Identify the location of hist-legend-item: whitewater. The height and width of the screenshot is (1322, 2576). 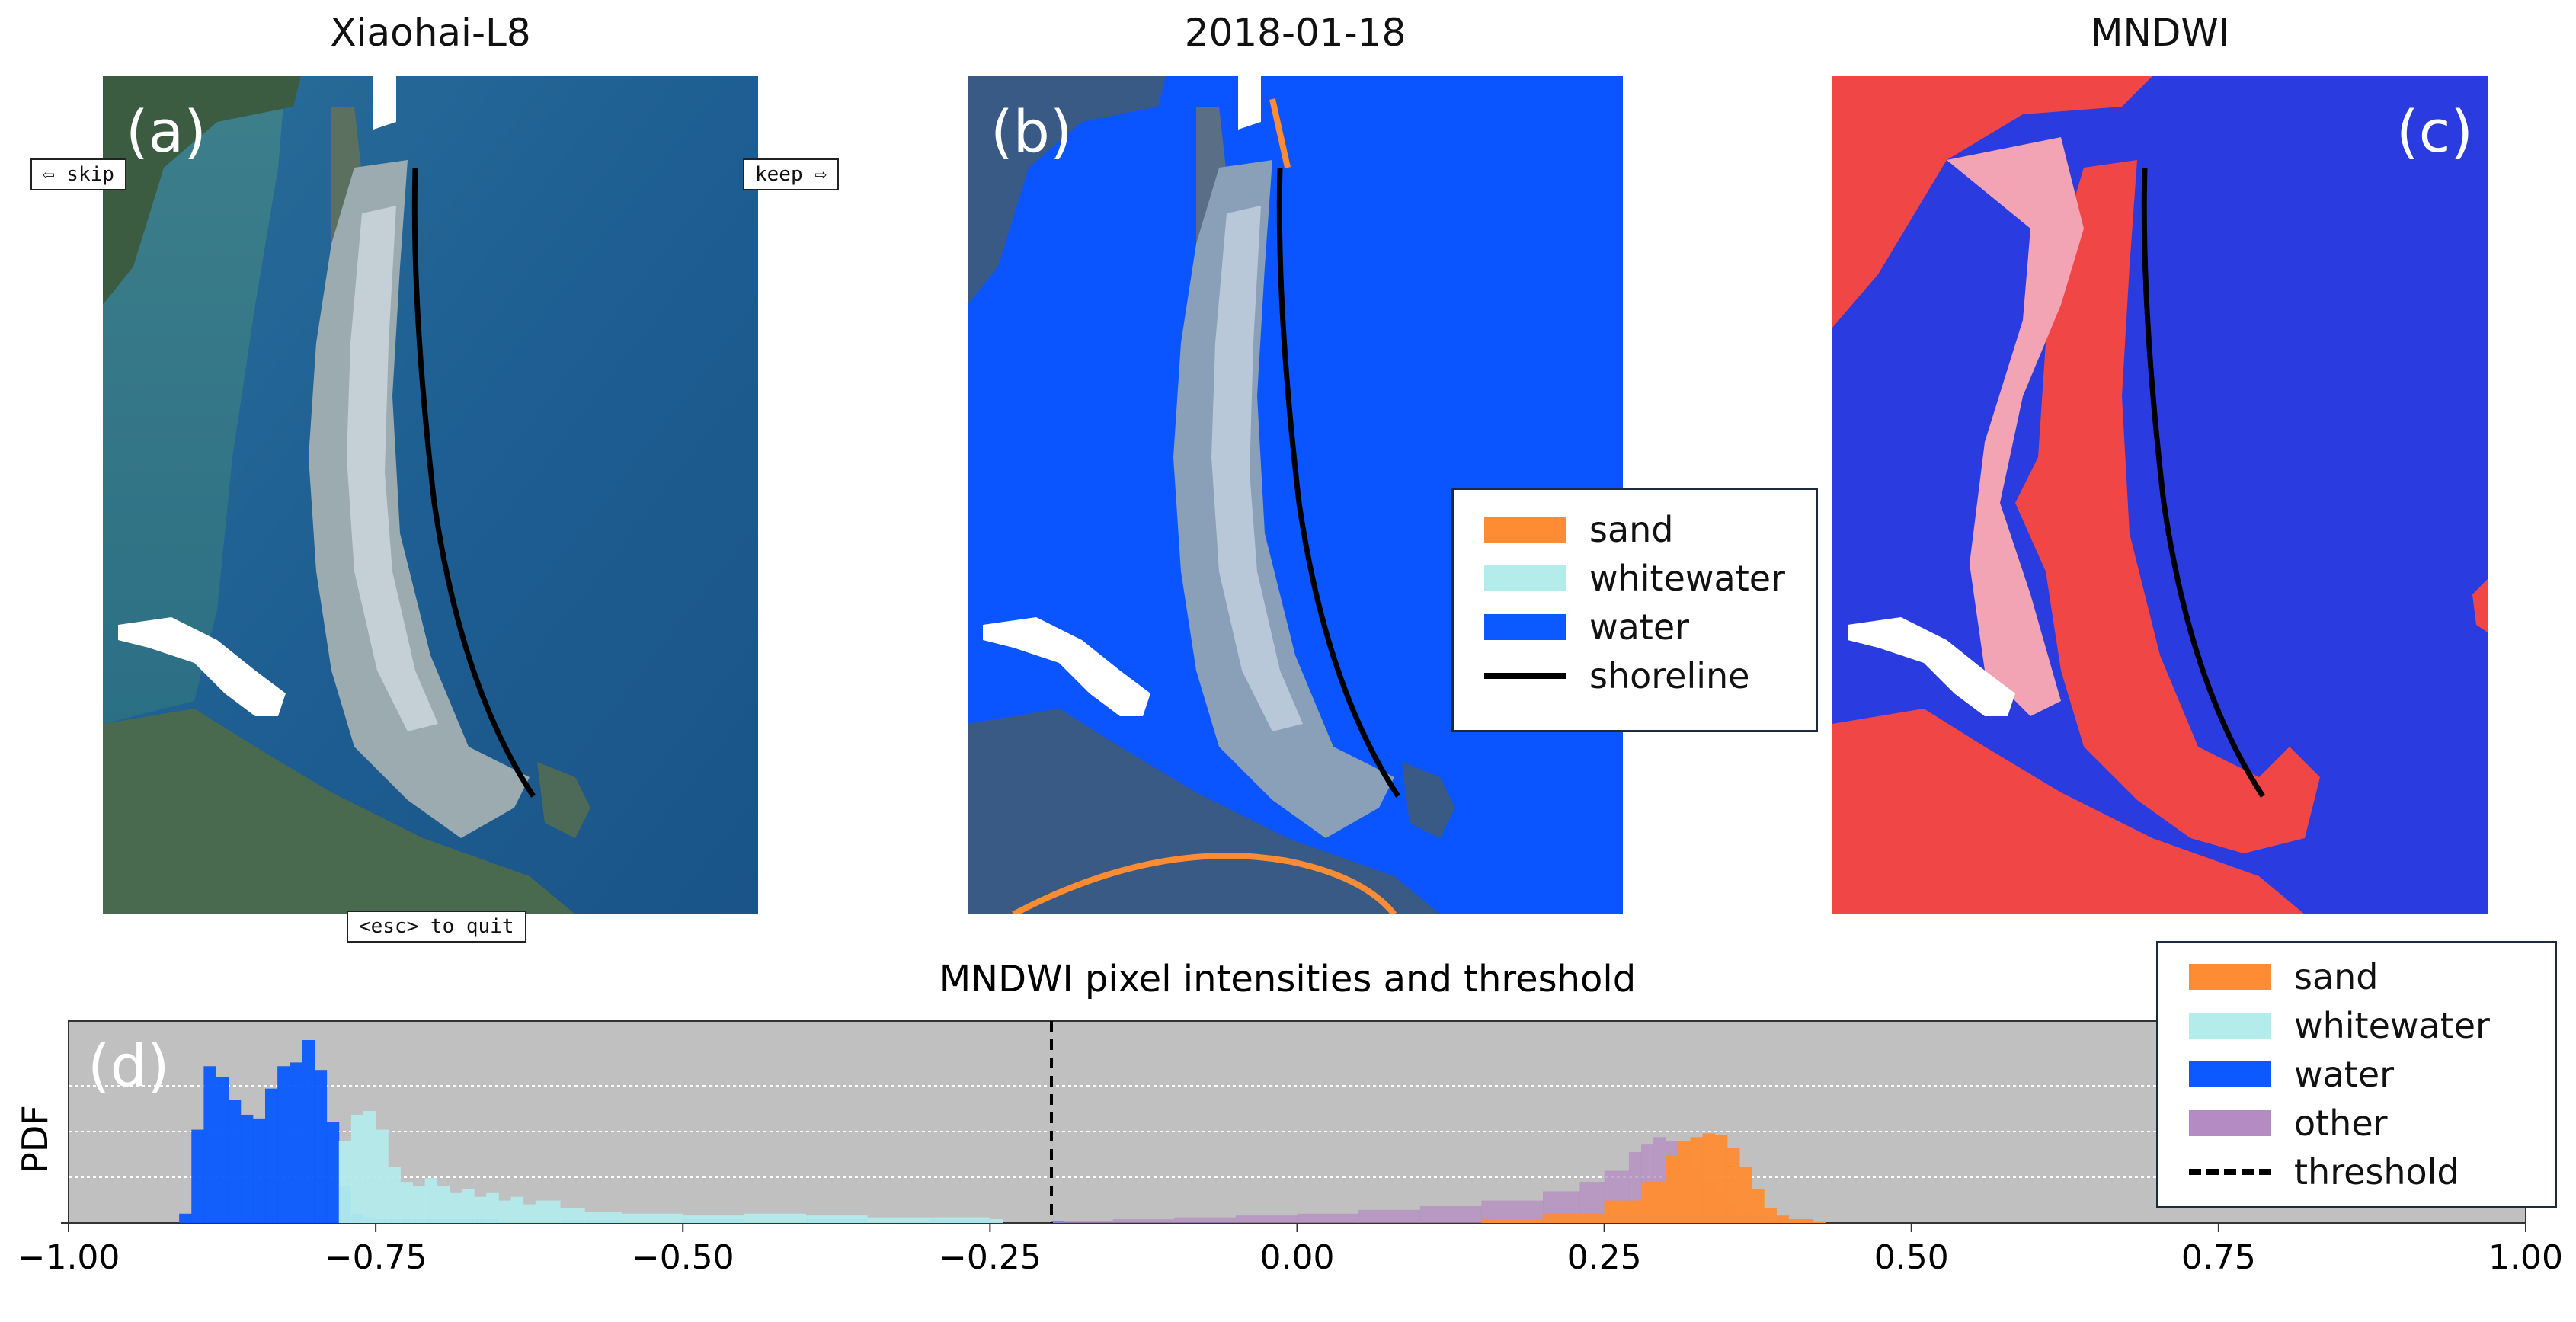
(2339, 1025).